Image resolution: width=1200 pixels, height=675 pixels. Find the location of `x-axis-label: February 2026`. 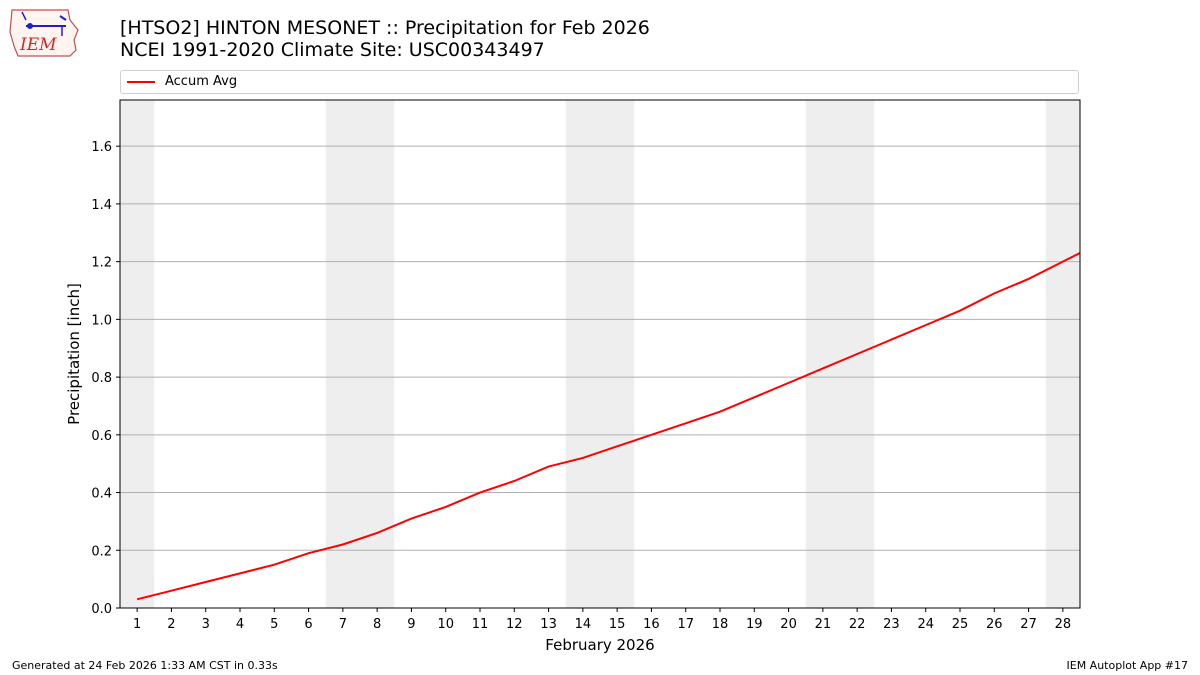

x-axis-label: February 2026 is located at coordinates (599, 645).